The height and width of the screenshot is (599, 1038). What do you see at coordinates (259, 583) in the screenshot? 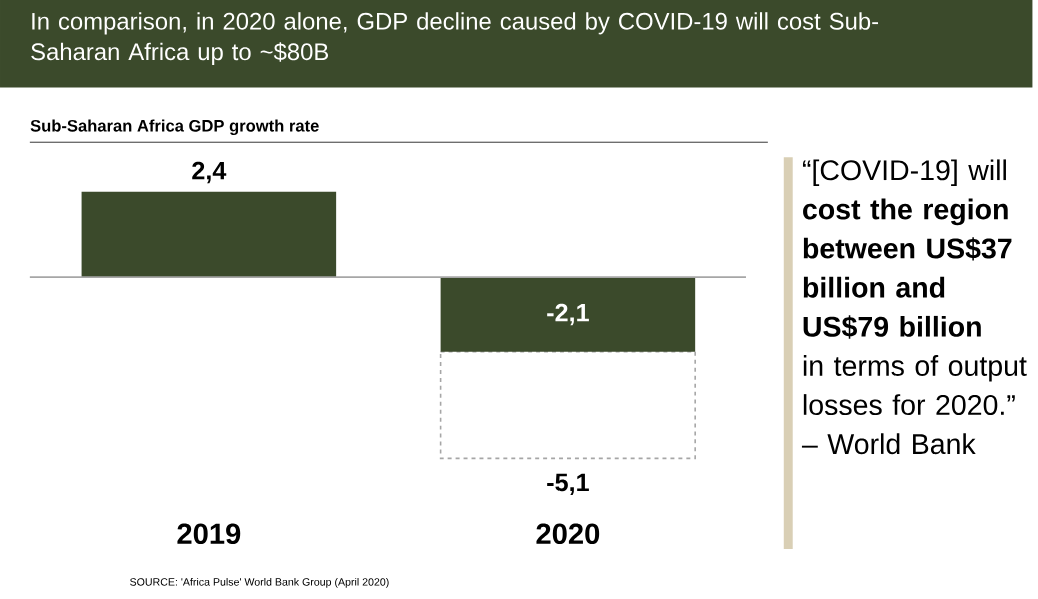
I see `source-note: SOURCE: 'Africa Pulse' World Bank Group (April 2020)` at bounding box center [259, 583].